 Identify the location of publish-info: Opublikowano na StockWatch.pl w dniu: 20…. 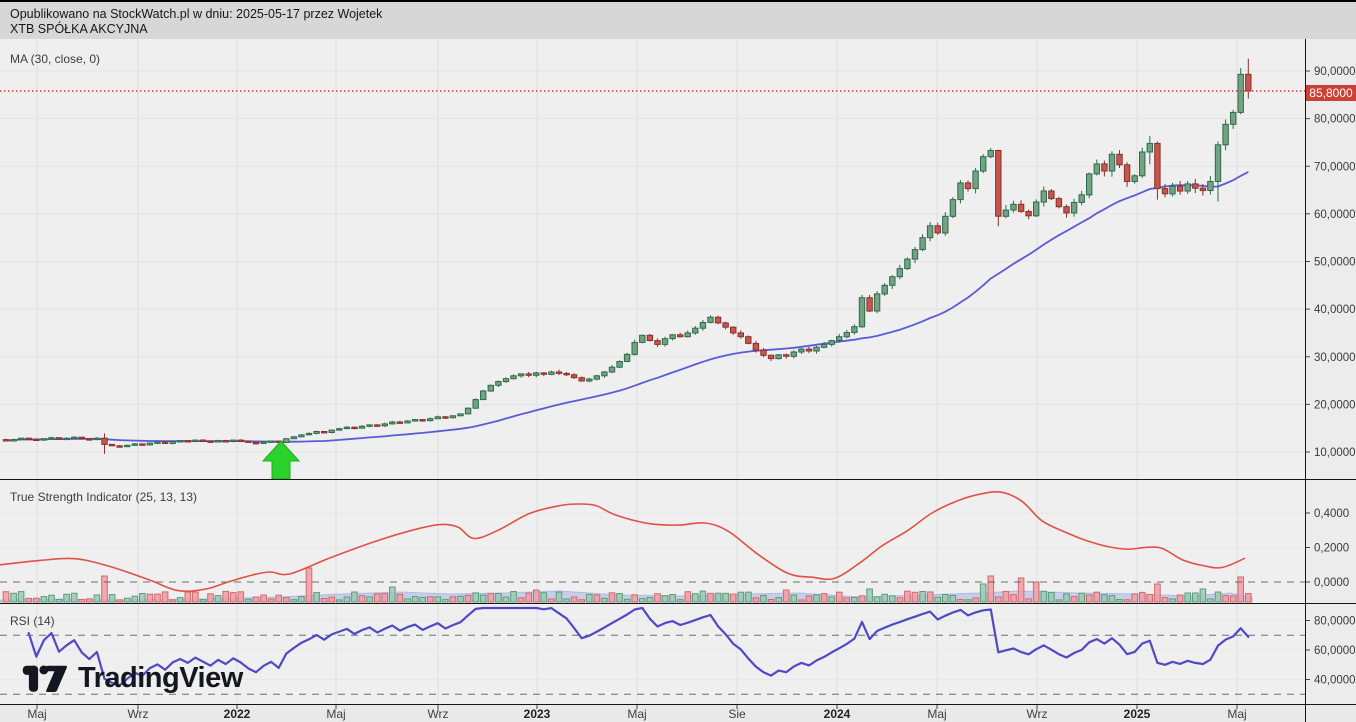
(196, 14).